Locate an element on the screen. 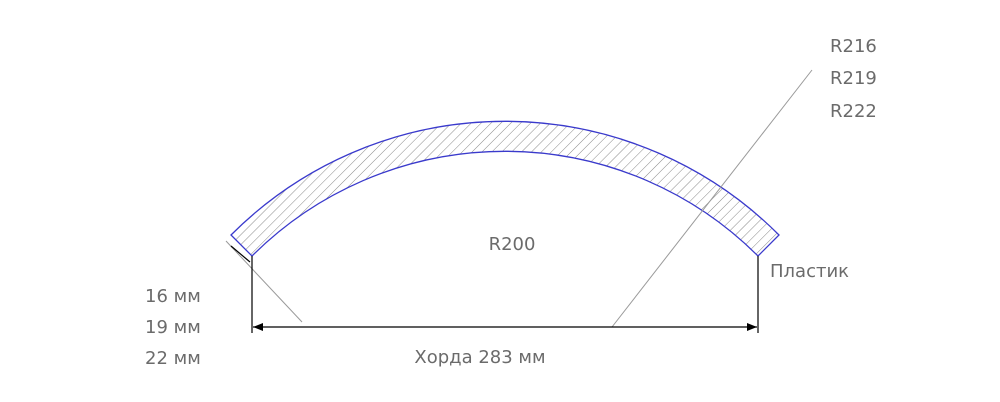 The image size is (1000, 402). material-label: Пластик is located at coordinates (809, 271).